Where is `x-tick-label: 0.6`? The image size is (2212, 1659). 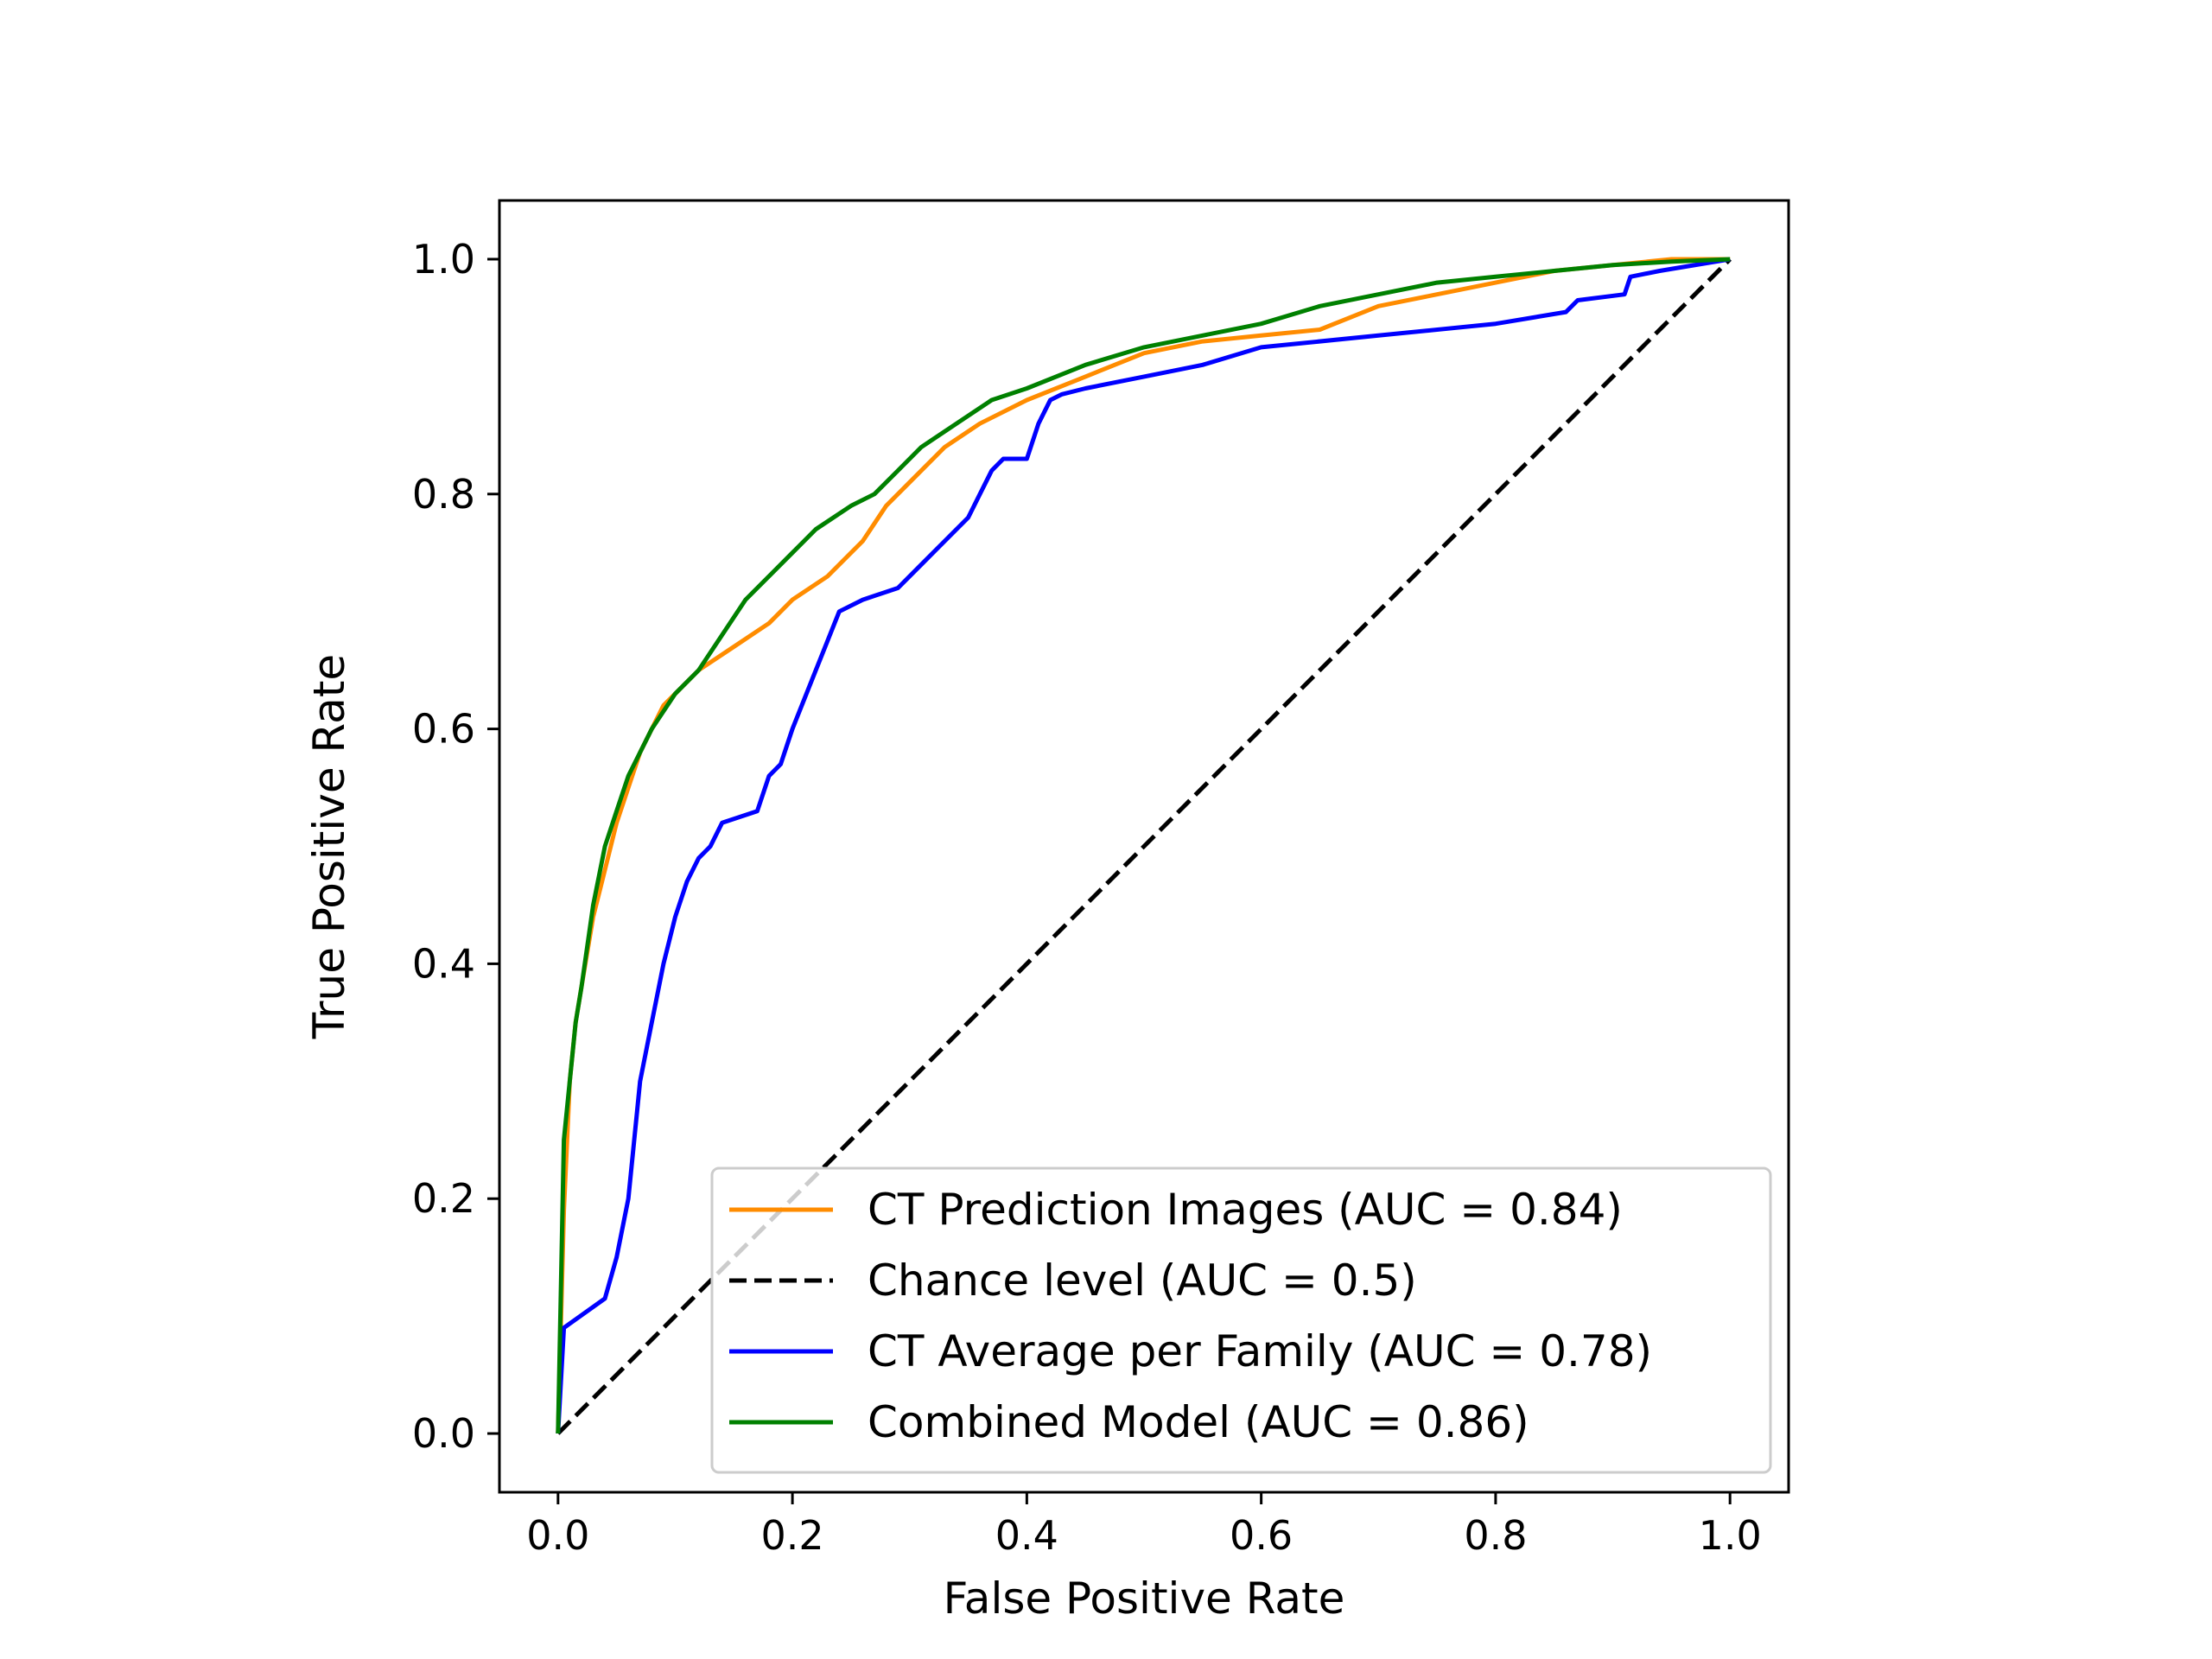
x-tick-label: 0.6 is located at coordinates (1261, 1535).